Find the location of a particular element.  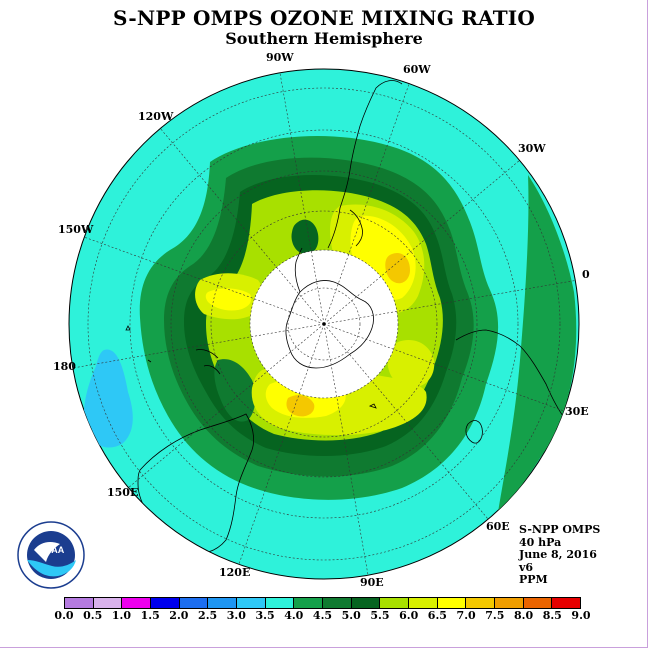

lon-label-180: 180 is located at coordinates (64, 366).